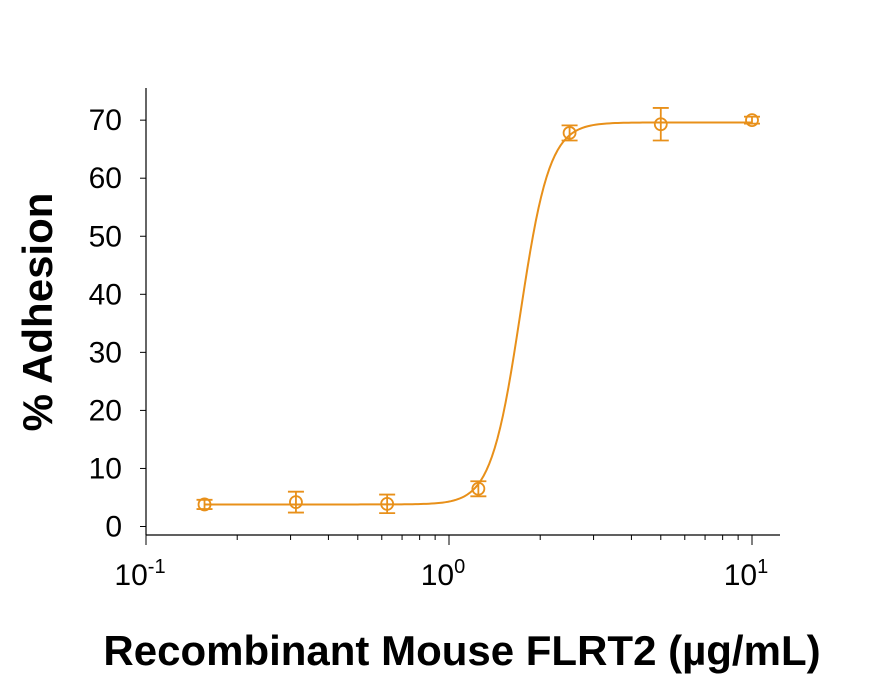 This screenshot has width=891, height=681. What do you see at coordinates (105, 468) in the screenshot?
I see `y-tick-label: 10` at bounding box center [105, 468].